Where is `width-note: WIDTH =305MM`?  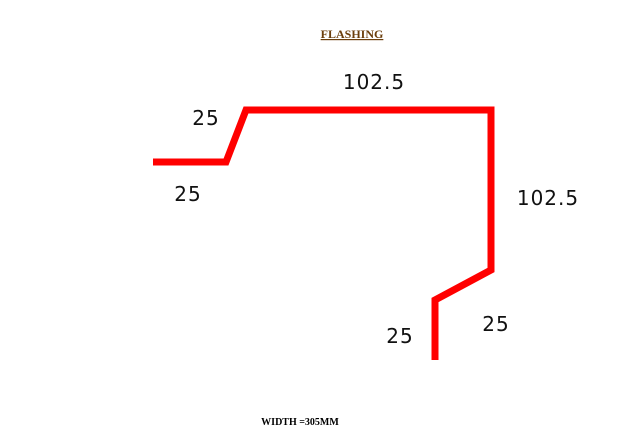
width-note: WIDTH =305MM is located at coordinates (300, 422).